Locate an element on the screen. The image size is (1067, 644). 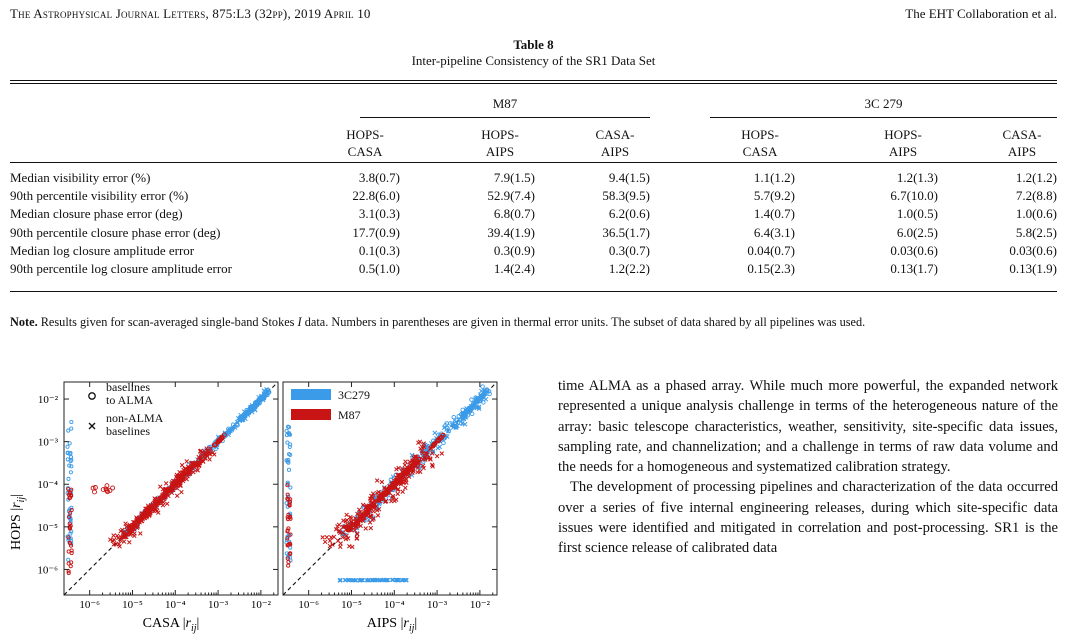
x-tick-label: 10⁻⁴ is located at coordinates (175, 605).